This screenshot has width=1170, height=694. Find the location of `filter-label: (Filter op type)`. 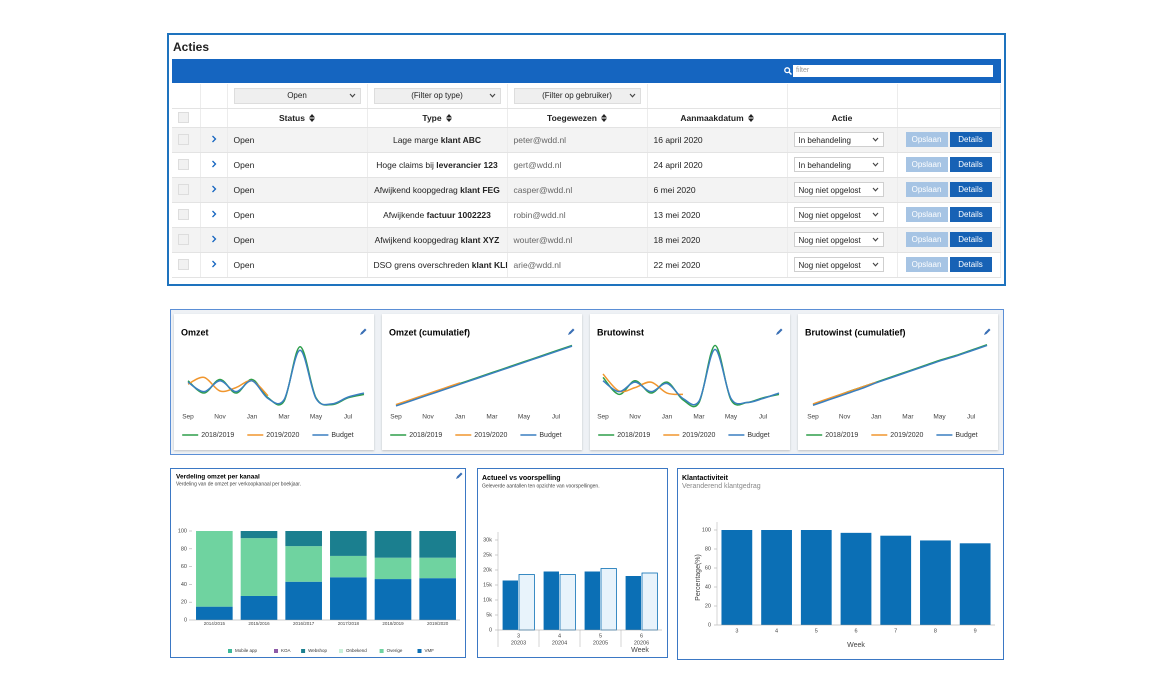

filter-label: (Filter op type) is located at coordinates (437, 95).